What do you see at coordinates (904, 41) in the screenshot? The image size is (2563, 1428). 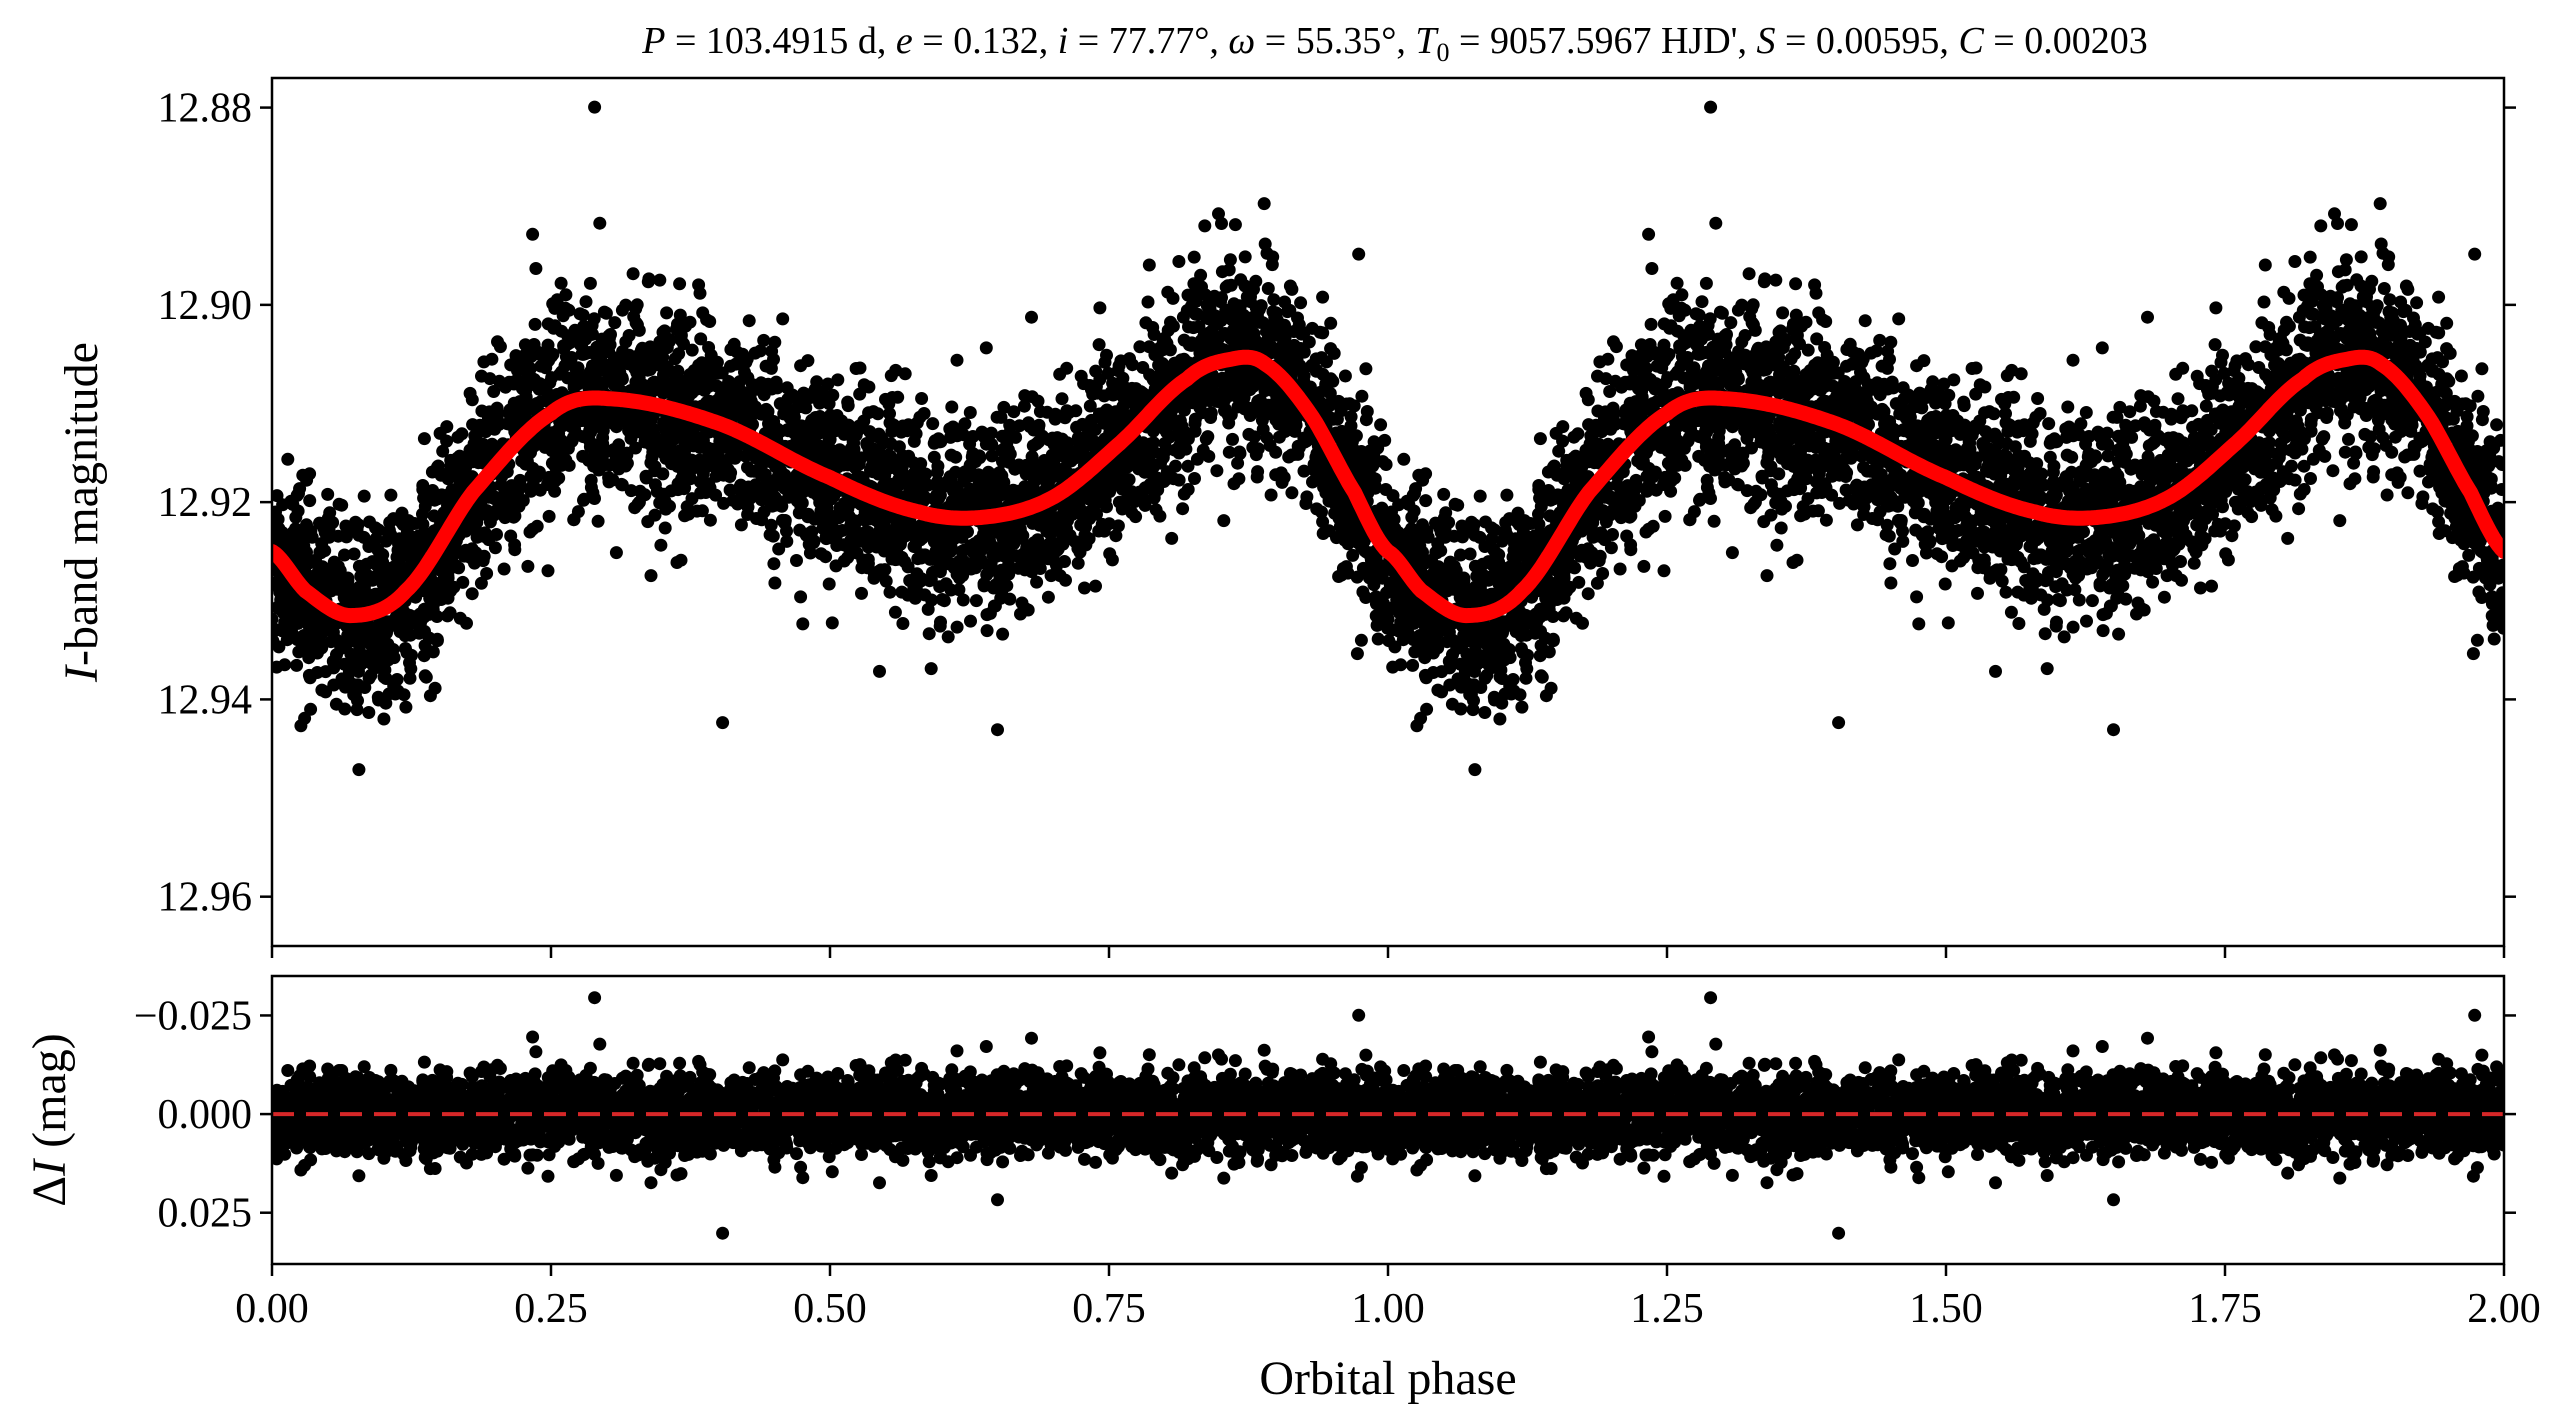 I see `title-e-label: e` at bounding box center [904, 41].